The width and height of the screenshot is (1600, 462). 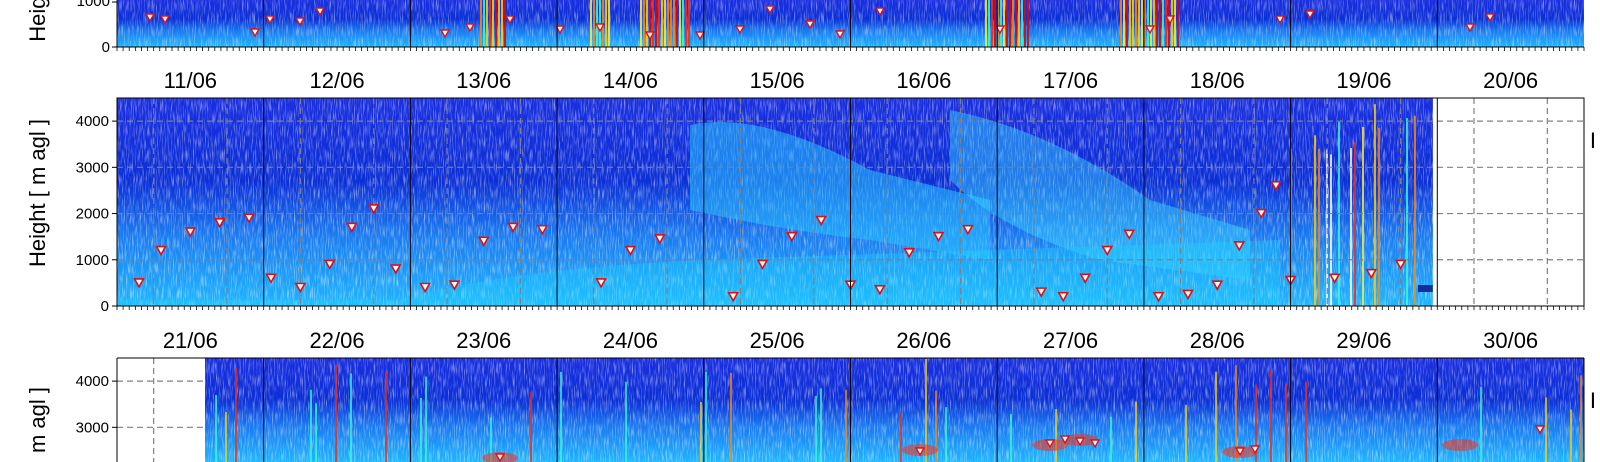 What do you see at coordinates (92, 214) in the screenshot?
I see `middle-ytick-label: 2000` at bounding box center [92, 214].